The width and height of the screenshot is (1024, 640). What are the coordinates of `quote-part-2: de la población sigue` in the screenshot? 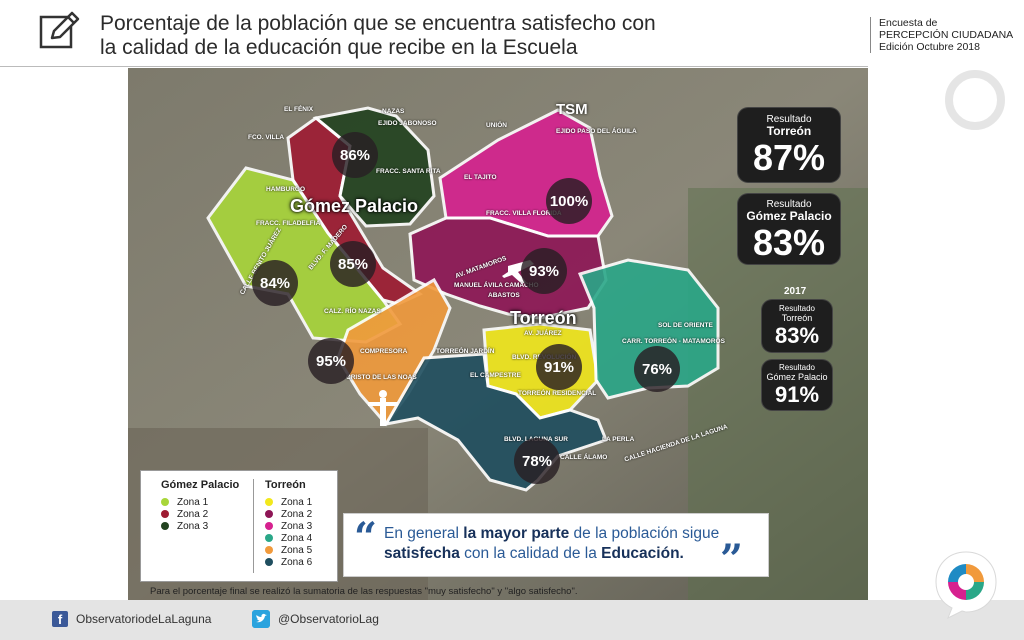 It's located at (644, 533).